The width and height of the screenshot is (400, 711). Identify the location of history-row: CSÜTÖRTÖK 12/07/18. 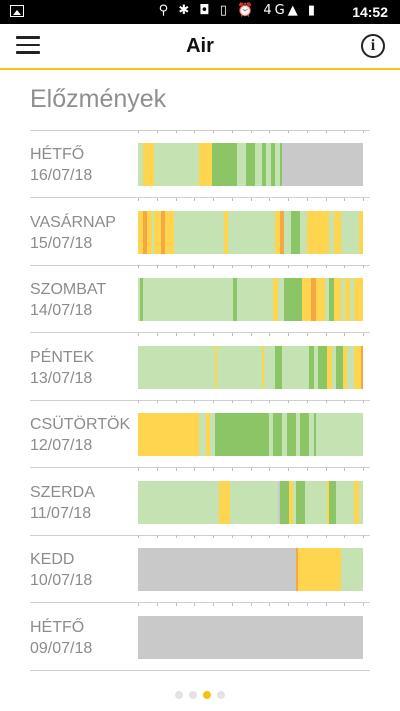
(200, 434).